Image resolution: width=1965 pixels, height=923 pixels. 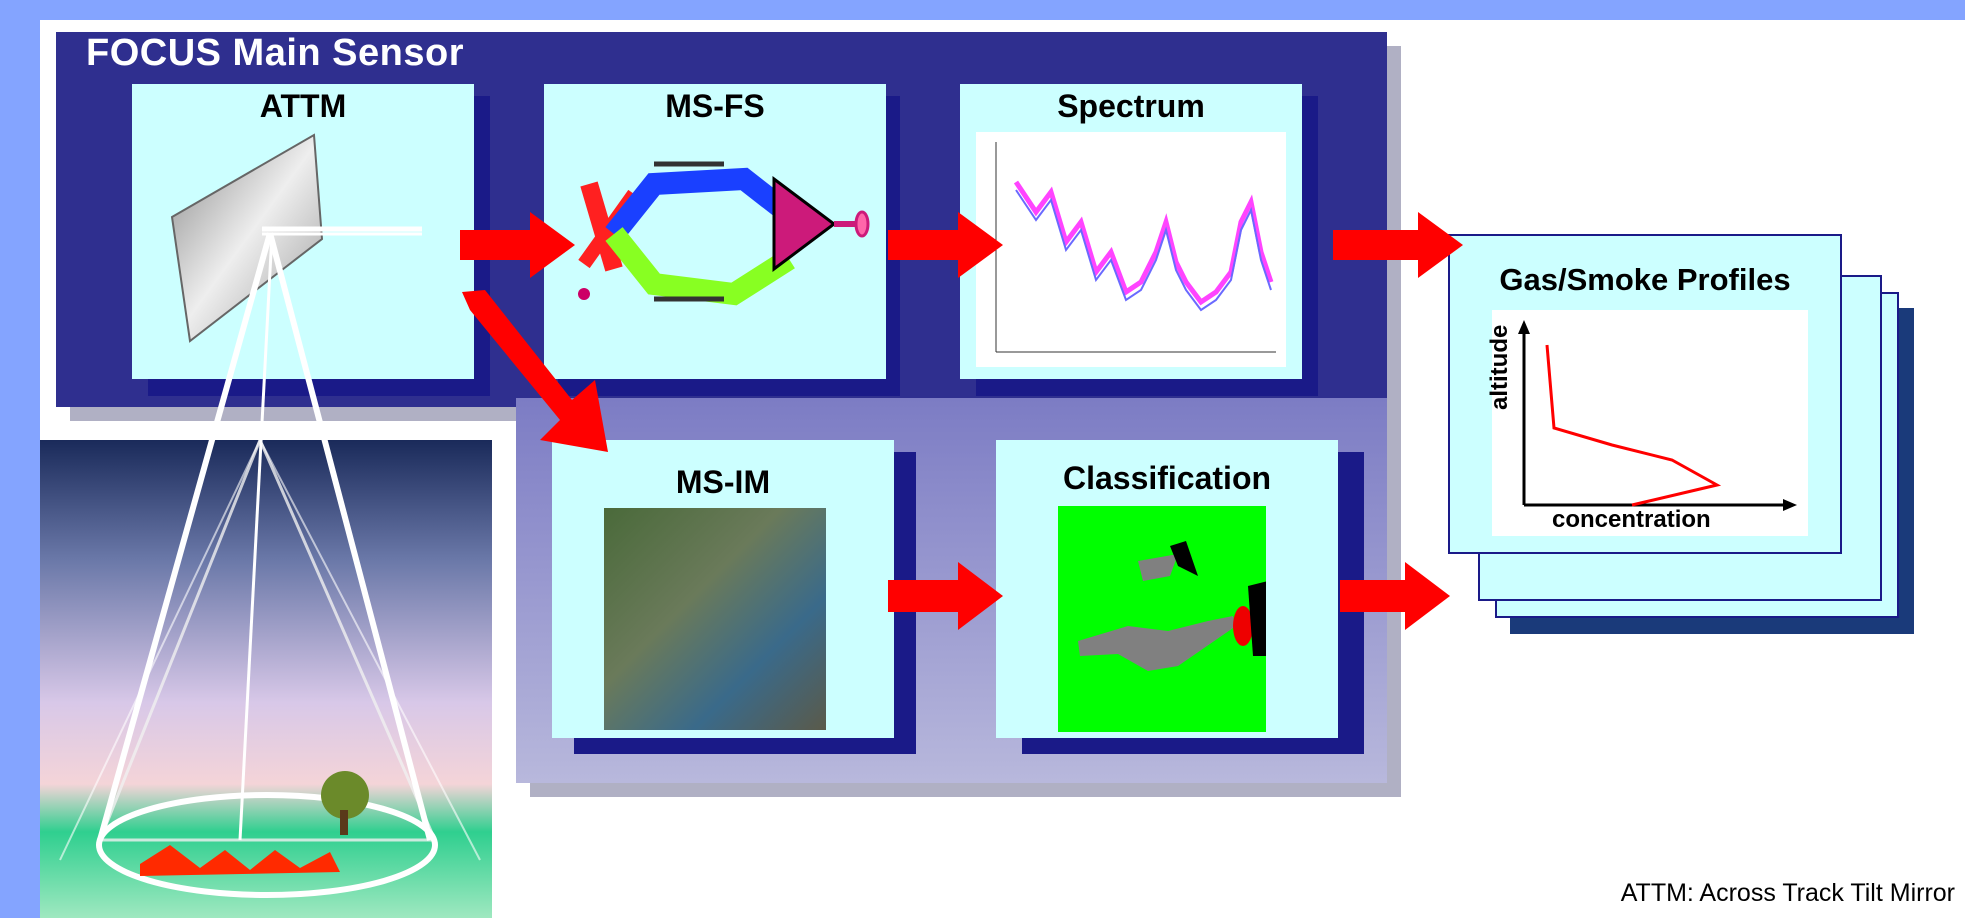 I want to click on arrow-classification-to-profiles, so click(x=1395, y=596).